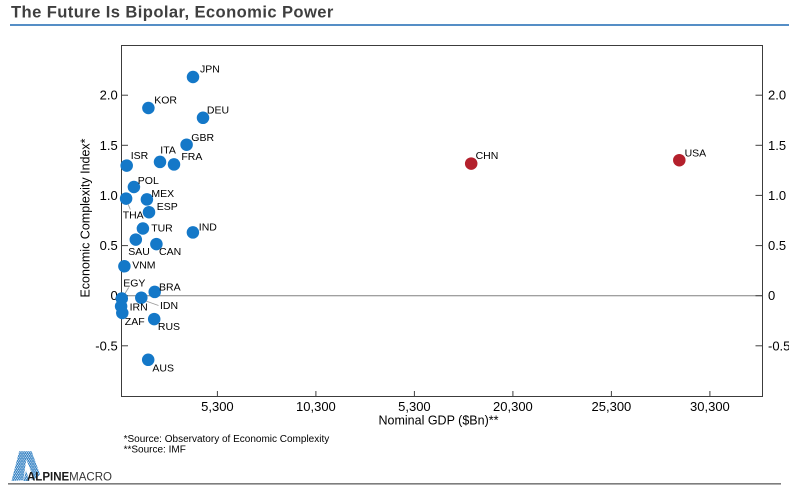 The height and width of the screenshot is (487, 789). What do you see at coordinates (163, 369) in the screenshot?
I see `svg-text: AUS` at bounding box center [163, 369].